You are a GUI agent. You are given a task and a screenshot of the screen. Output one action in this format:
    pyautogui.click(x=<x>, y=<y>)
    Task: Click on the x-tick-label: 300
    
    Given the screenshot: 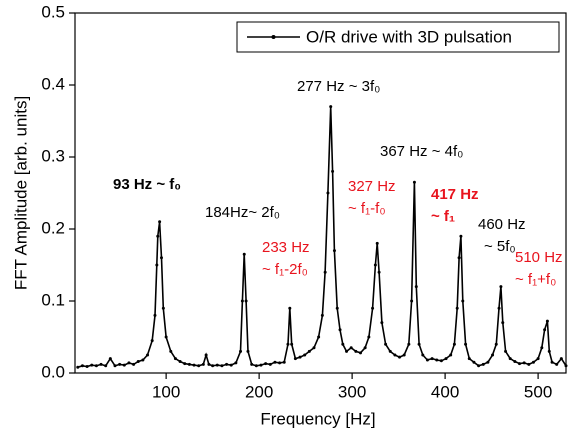 What is the action you would take?
    pyautogui.click(x=352, y=391)
    